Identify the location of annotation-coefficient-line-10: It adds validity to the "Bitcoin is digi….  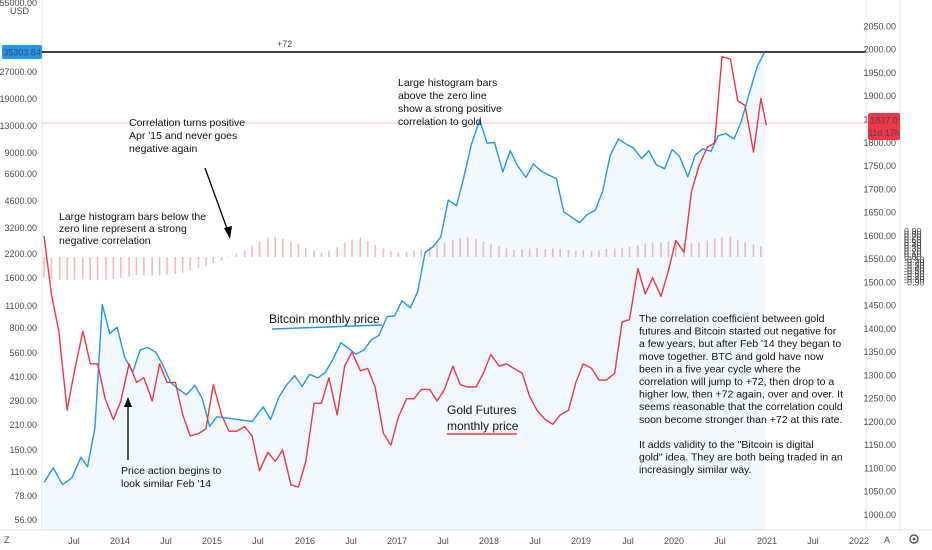
(726, 445).